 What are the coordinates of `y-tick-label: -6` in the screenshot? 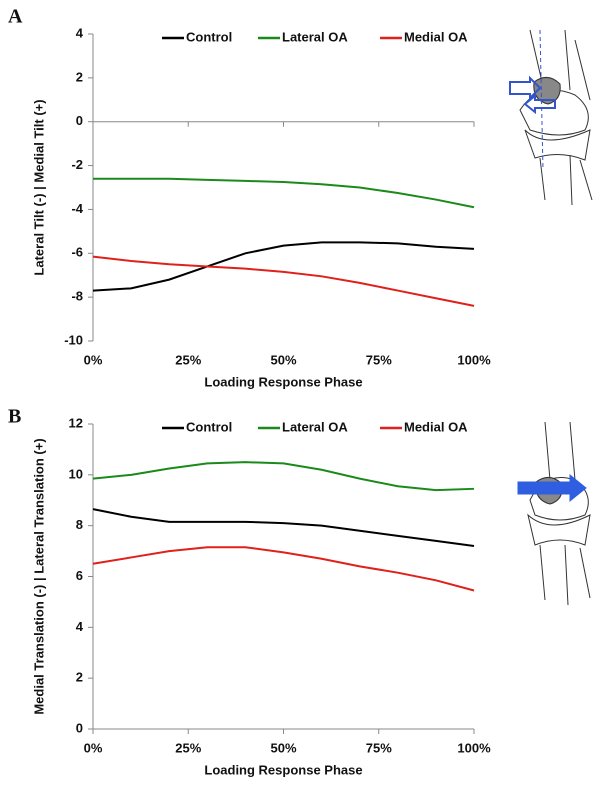 It's located at (77, 252).